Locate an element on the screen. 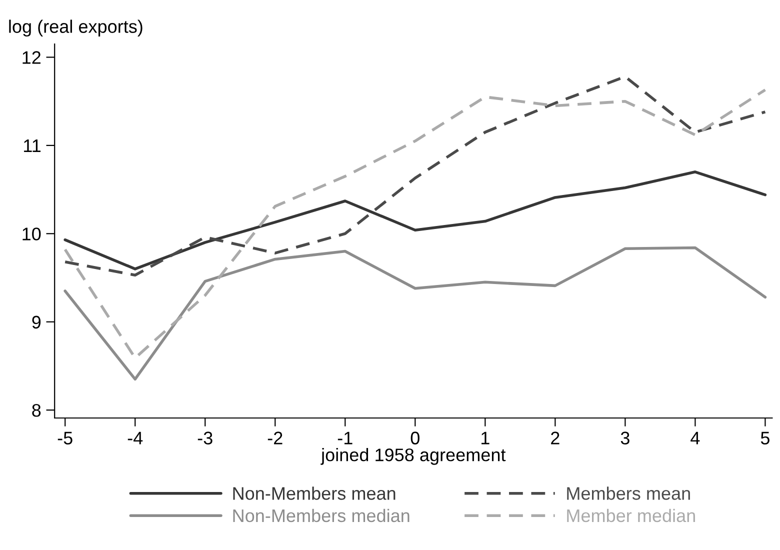  x-tick-label: -1 is located at coordinates (345, 438).